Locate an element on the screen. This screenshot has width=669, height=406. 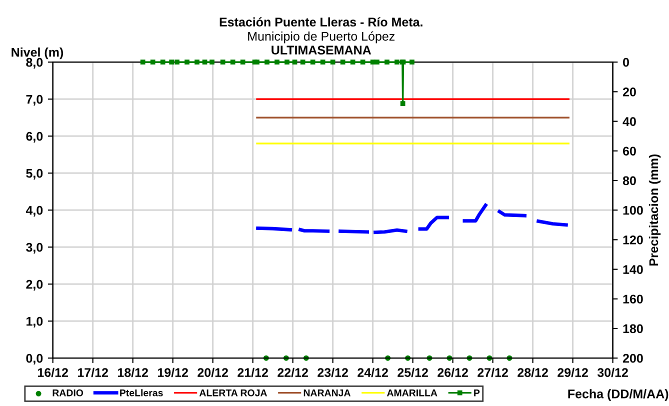
y-tick-label: 1,0 is located at coordinates (34, 322).